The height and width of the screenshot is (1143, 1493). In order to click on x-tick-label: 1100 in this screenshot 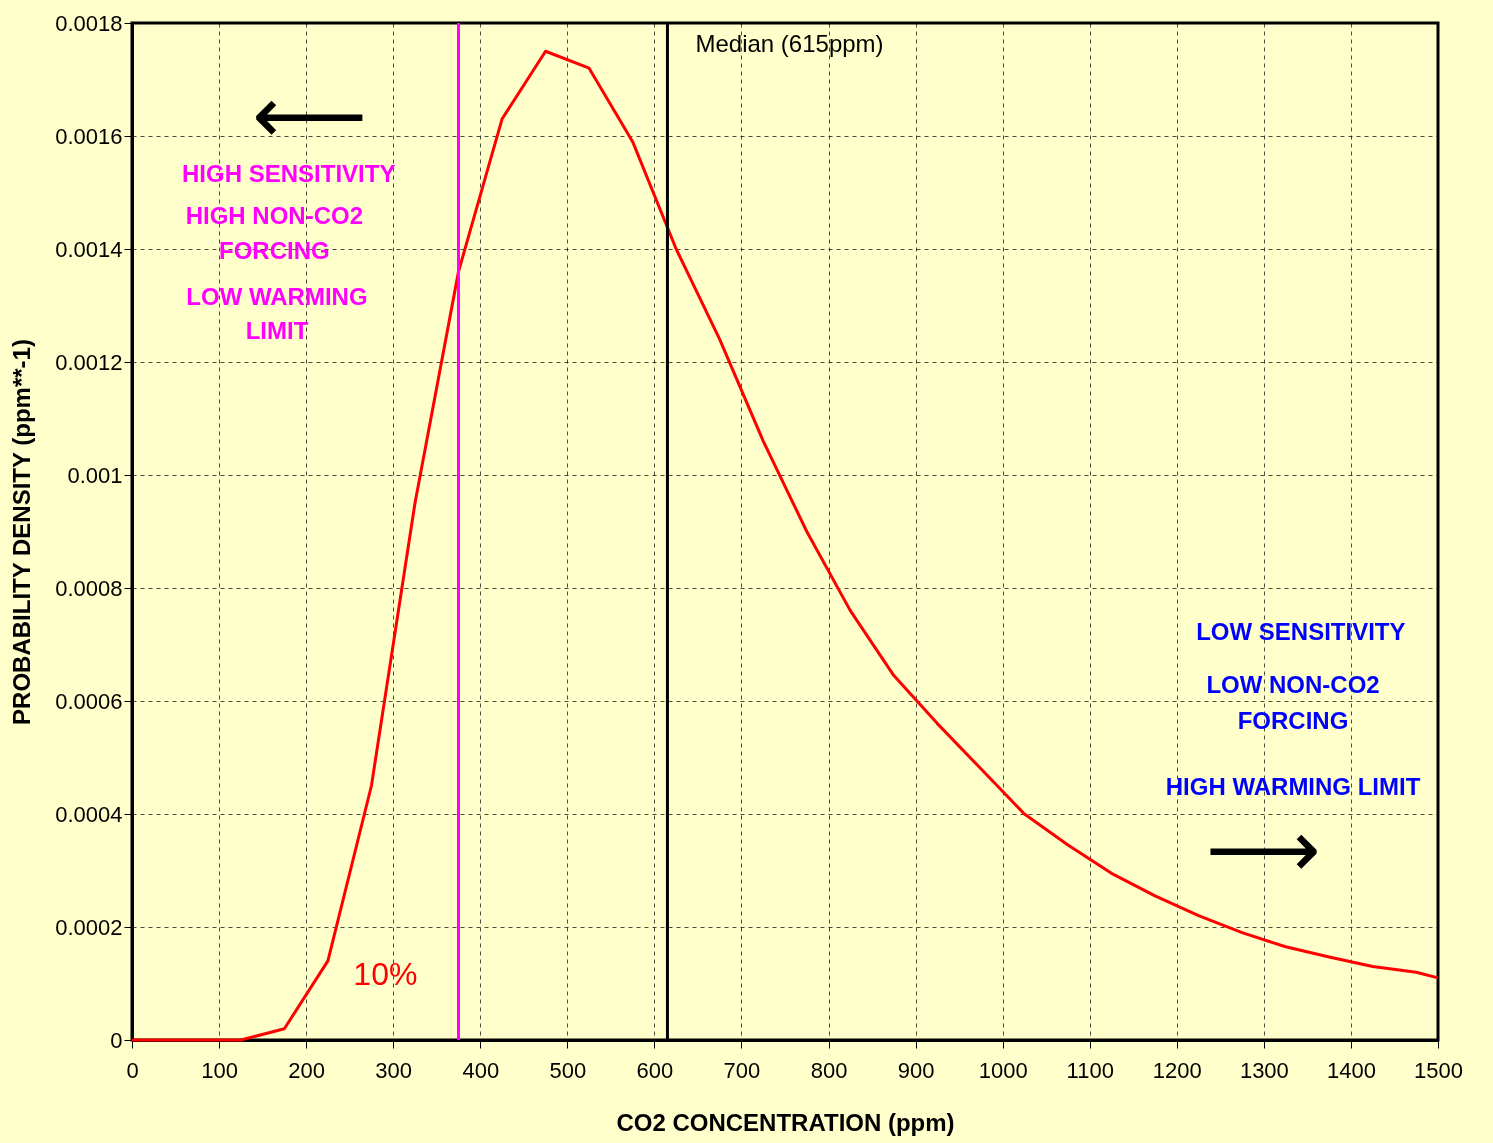, I will do `click(1090, 1070)`.